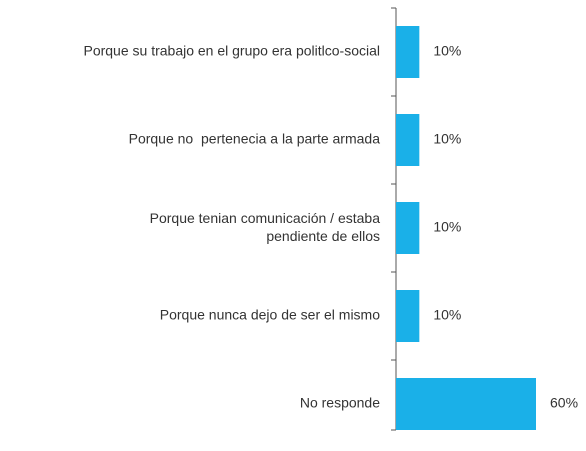 The width and height of the screenshot is (586, 451). What do you see at coordinates (255, 139) in the screenshot?
I see `category-label: Porque no pertenecia a la parte armada` at bounding box center [255, 139].